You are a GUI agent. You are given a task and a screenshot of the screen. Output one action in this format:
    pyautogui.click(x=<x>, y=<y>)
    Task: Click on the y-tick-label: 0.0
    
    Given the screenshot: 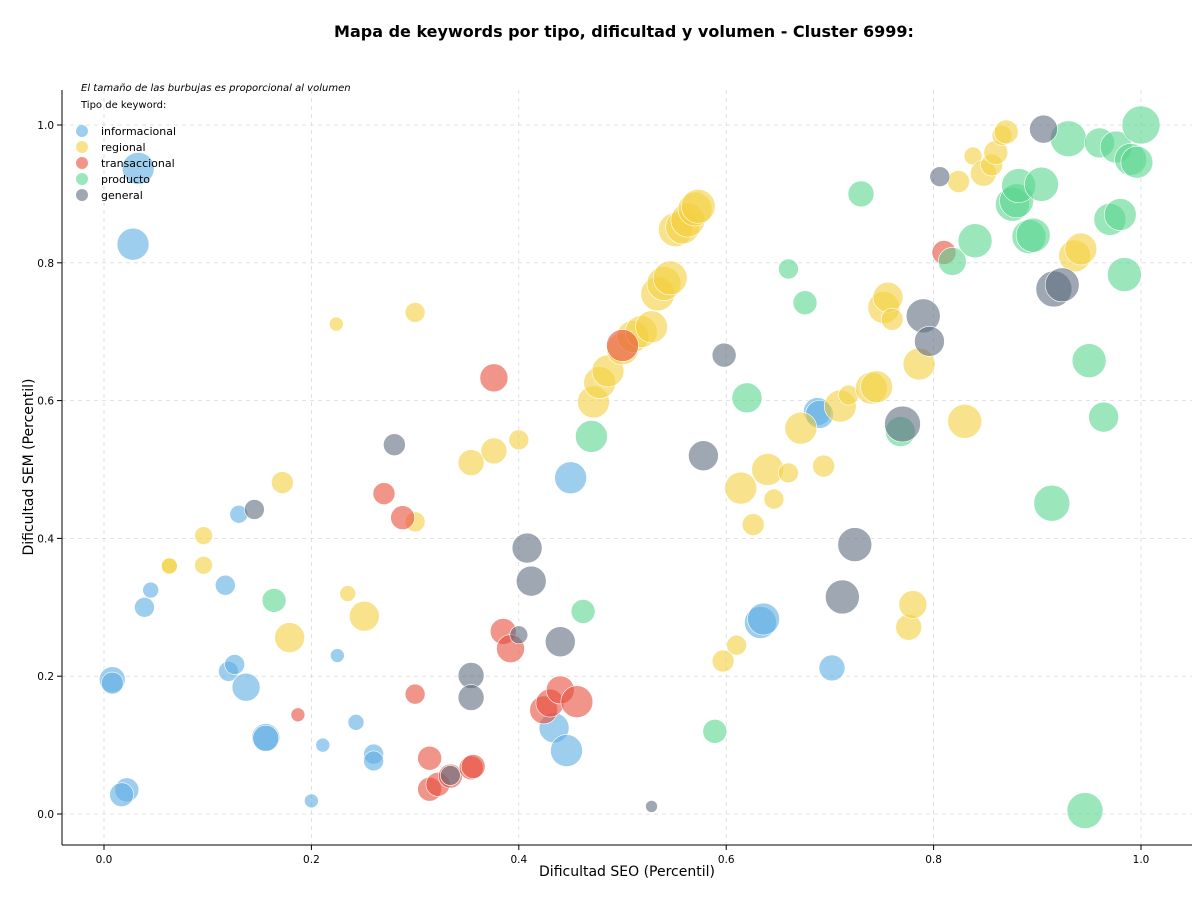 What is the action you would take?
    pyautogui.click(x=45, y=815)
    